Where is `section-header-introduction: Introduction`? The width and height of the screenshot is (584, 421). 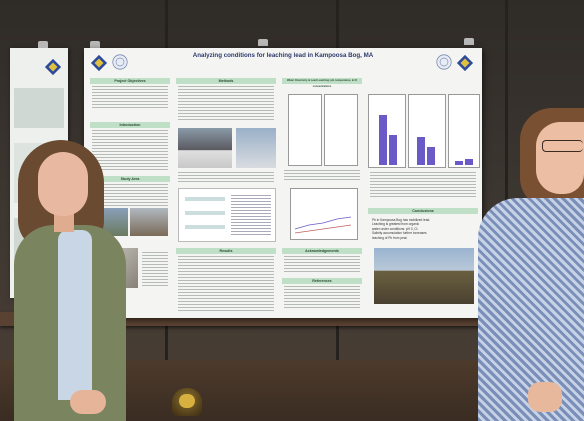 section-header-introduction: Introduction is located at coordinates (130, 125).